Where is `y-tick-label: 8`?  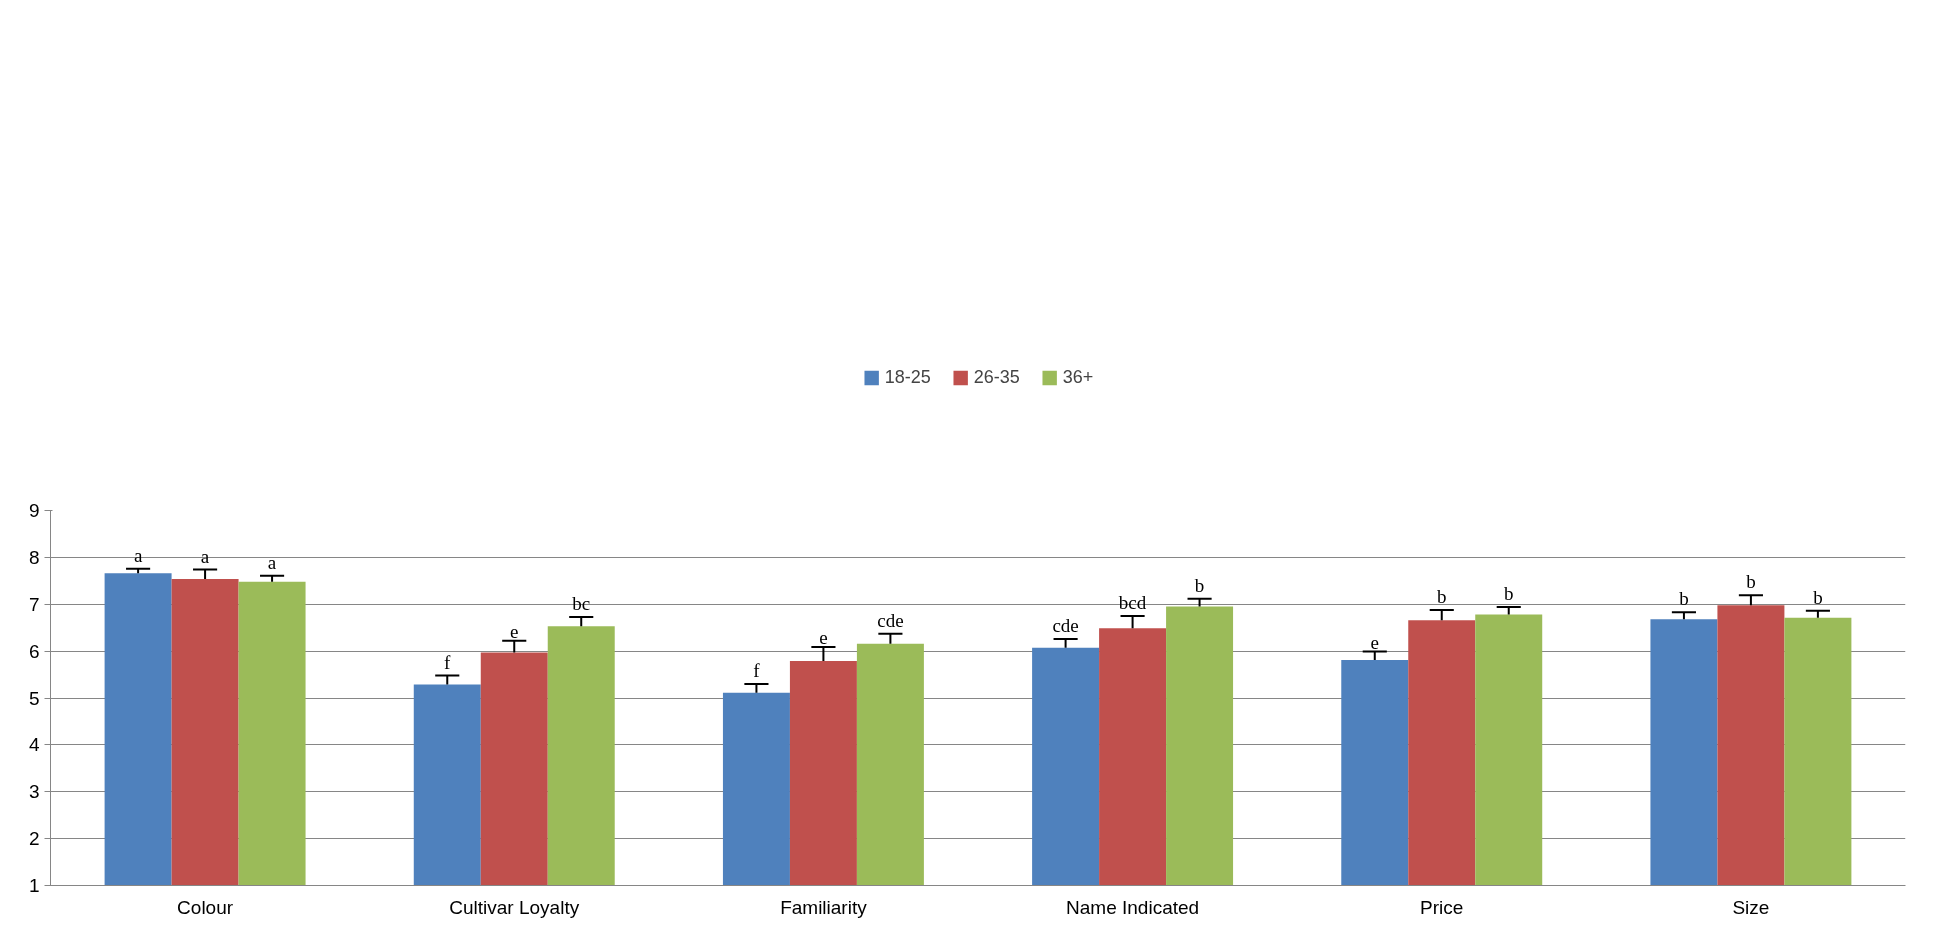 y-tick-label: 8 is located at coordinates (34, 557).